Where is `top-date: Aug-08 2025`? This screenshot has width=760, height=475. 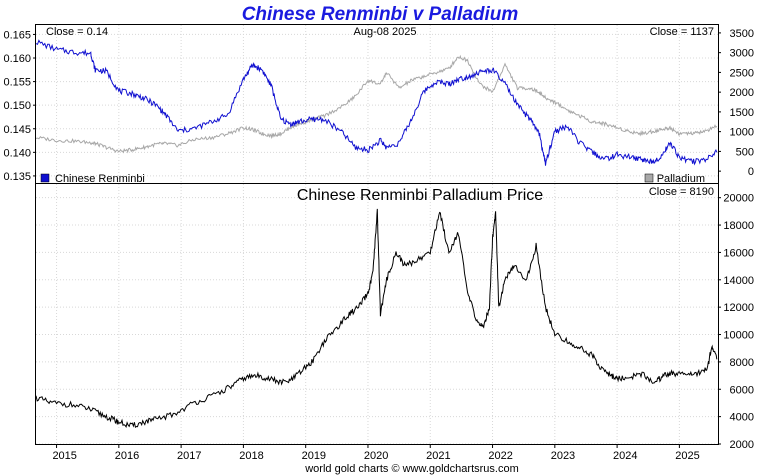
top-date: Aug-08 2025 is located at coordinates (385, 32).